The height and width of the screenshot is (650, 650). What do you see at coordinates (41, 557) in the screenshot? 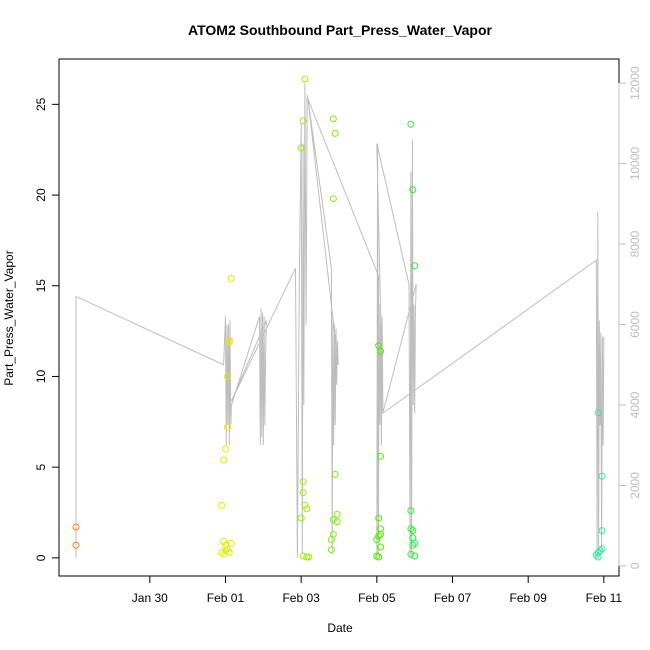
I see `y-tick-label: 0` at bounding box center [41, 557].